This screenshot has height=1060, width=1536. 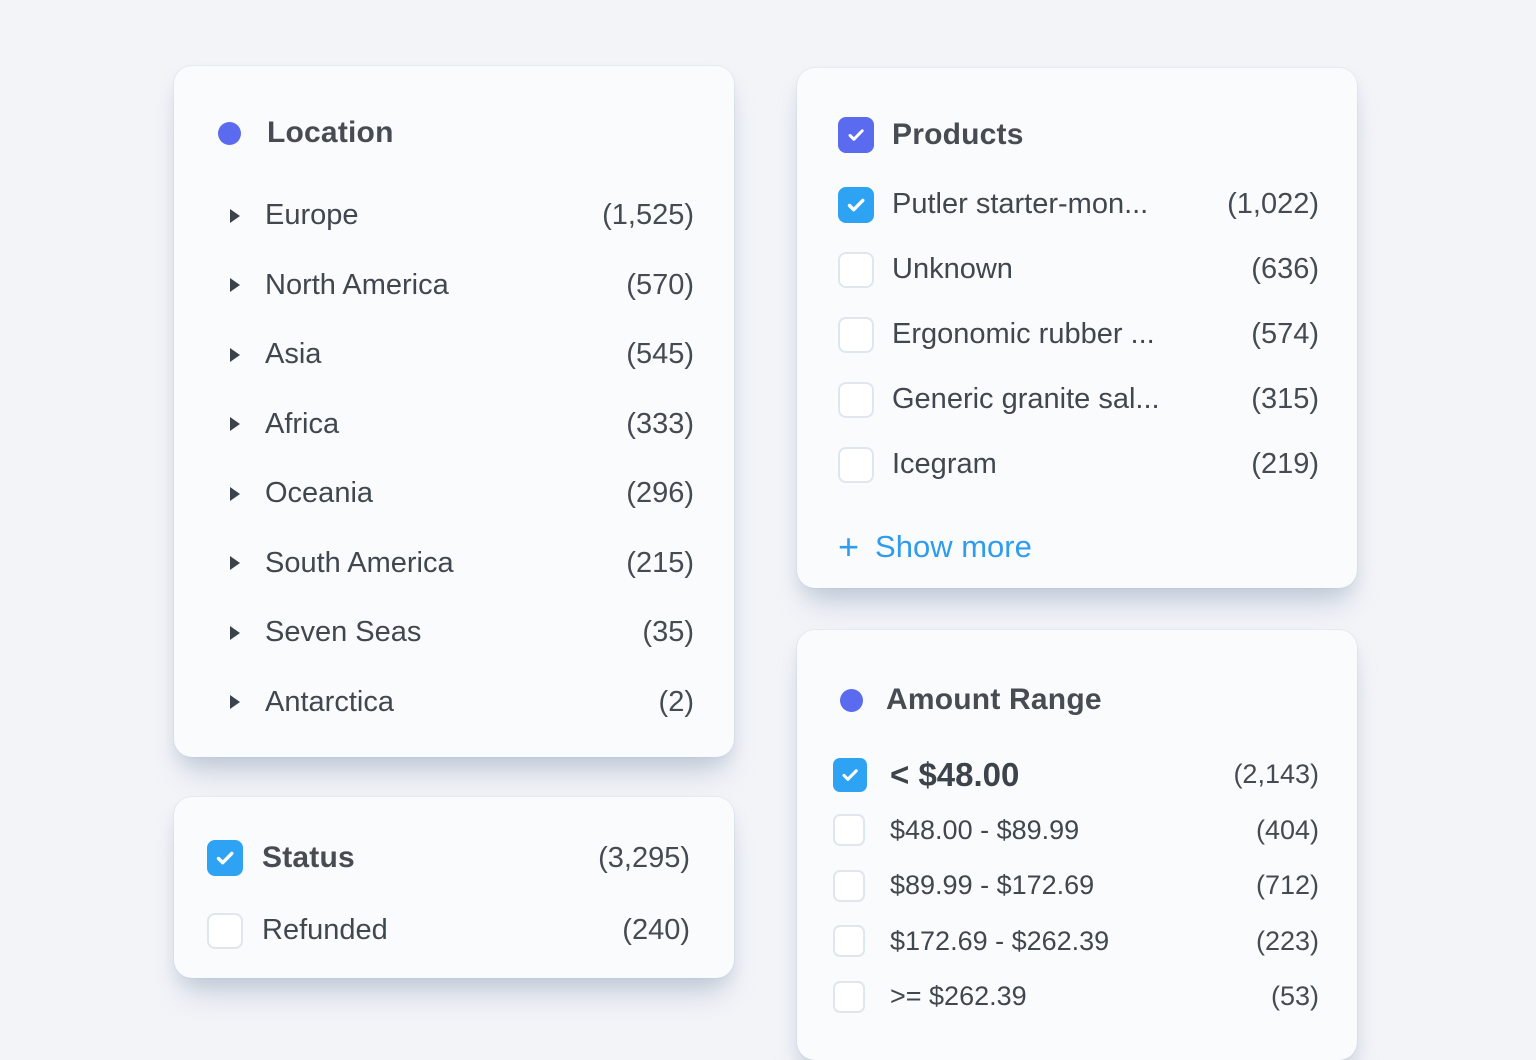 I want to click on location-row-africa: Africa (333), so click(x=456, y=425).